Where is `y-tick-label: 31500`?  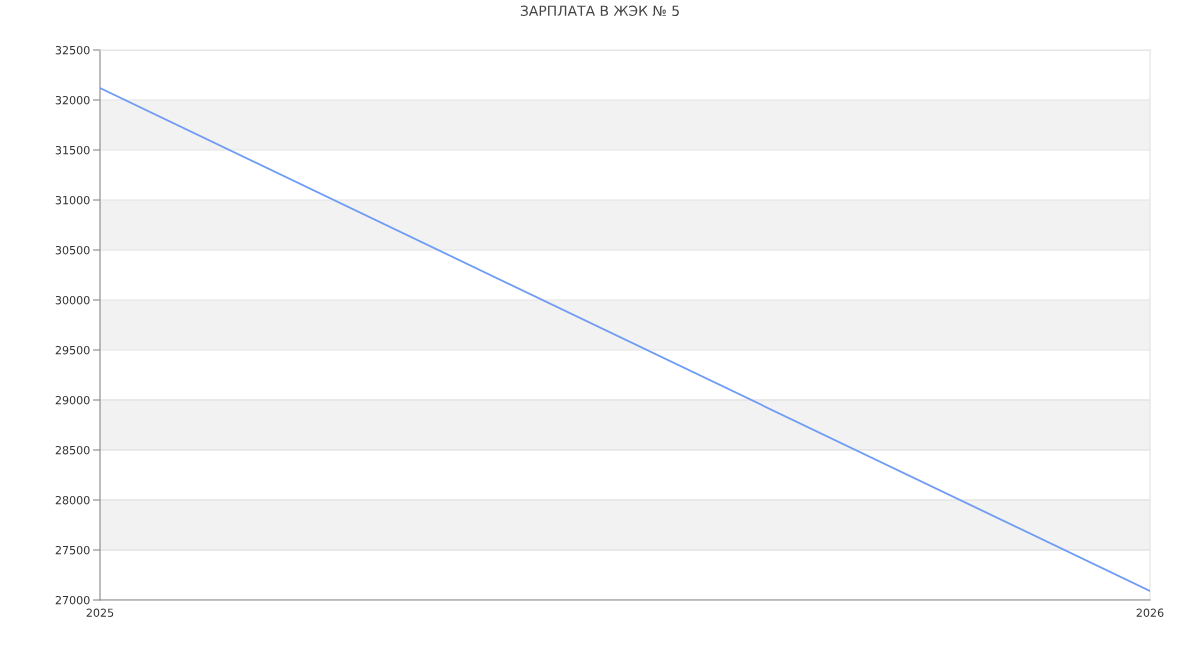 y-tick-label: 31500 is located at coordinates (72, 150).